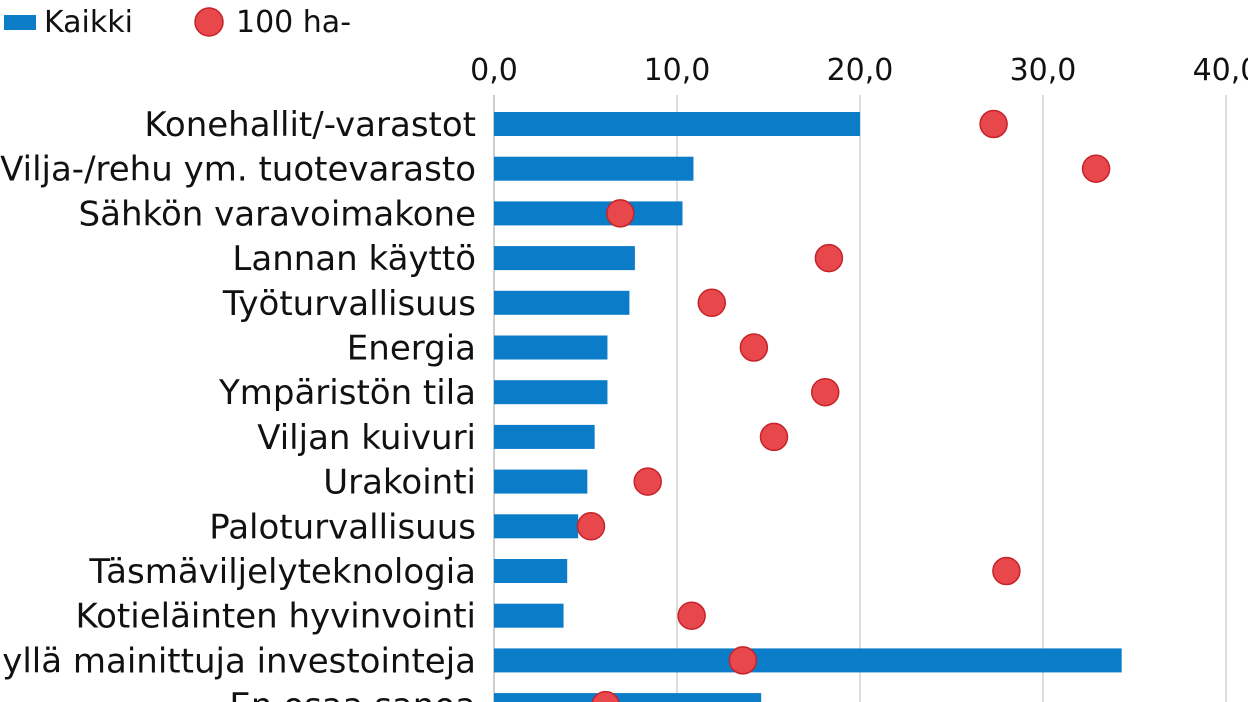 This screenshot has width=1248, height=702. I want to click on x-tick-label: 0,0, so click(494, 70).